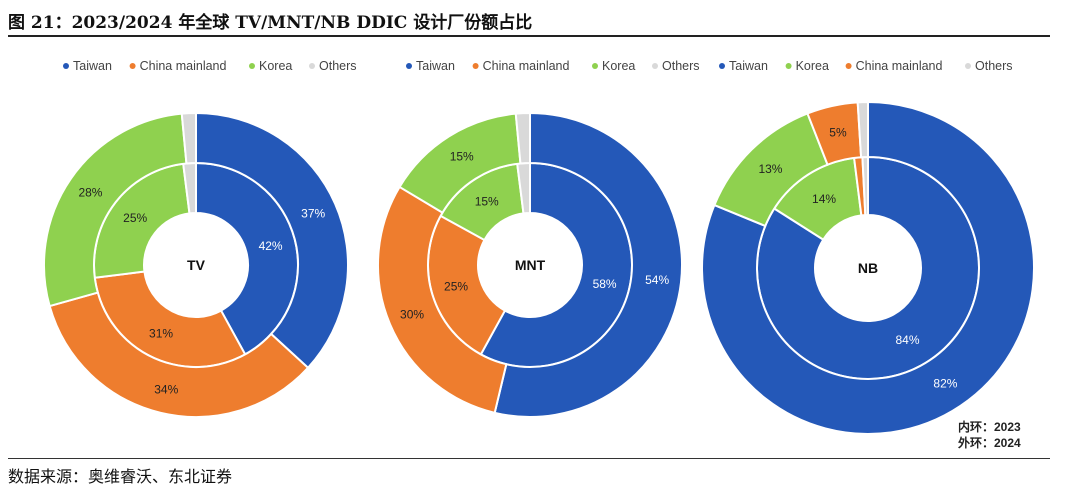 This screenshot has width=1080, height=494. Describe the element at coordinates (989, 427) in the screenshot. I see `inner-ring-note: 内环：2023` at that location.